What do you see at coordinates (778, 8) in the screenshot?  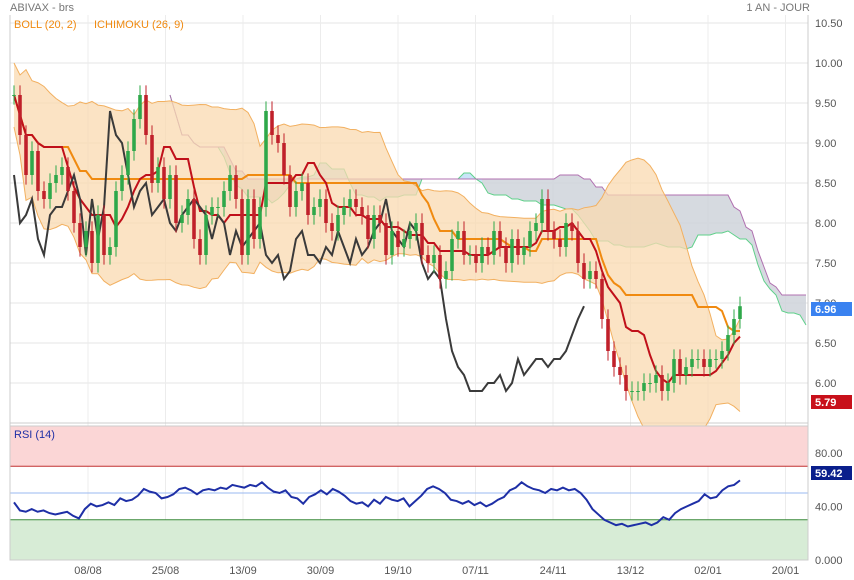 I see `period-selector: 1 AN - JOUR` at bounding box center [778, 8].